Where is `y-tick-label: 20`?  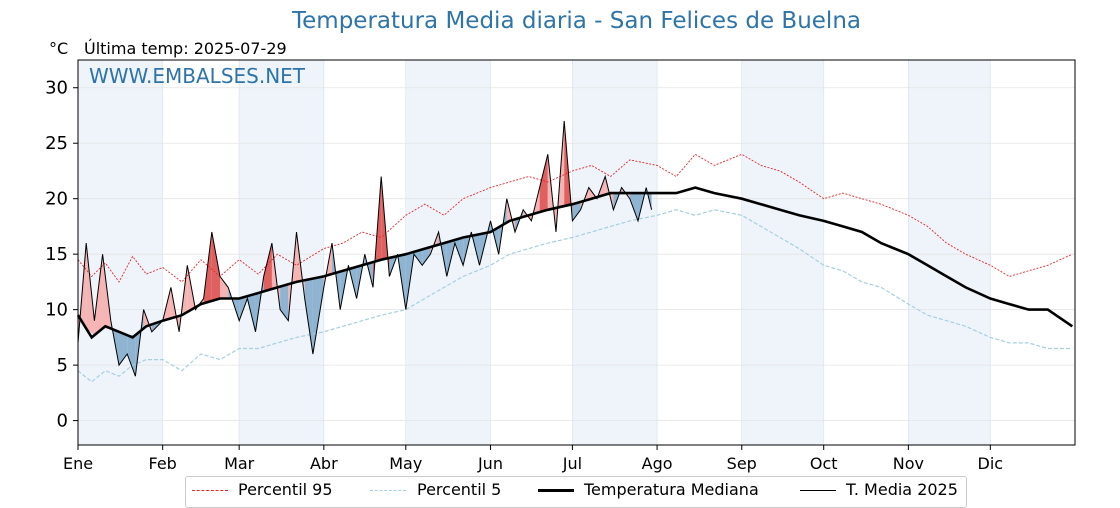
y-tick-label: 20 is located at coordinates (56, 199).